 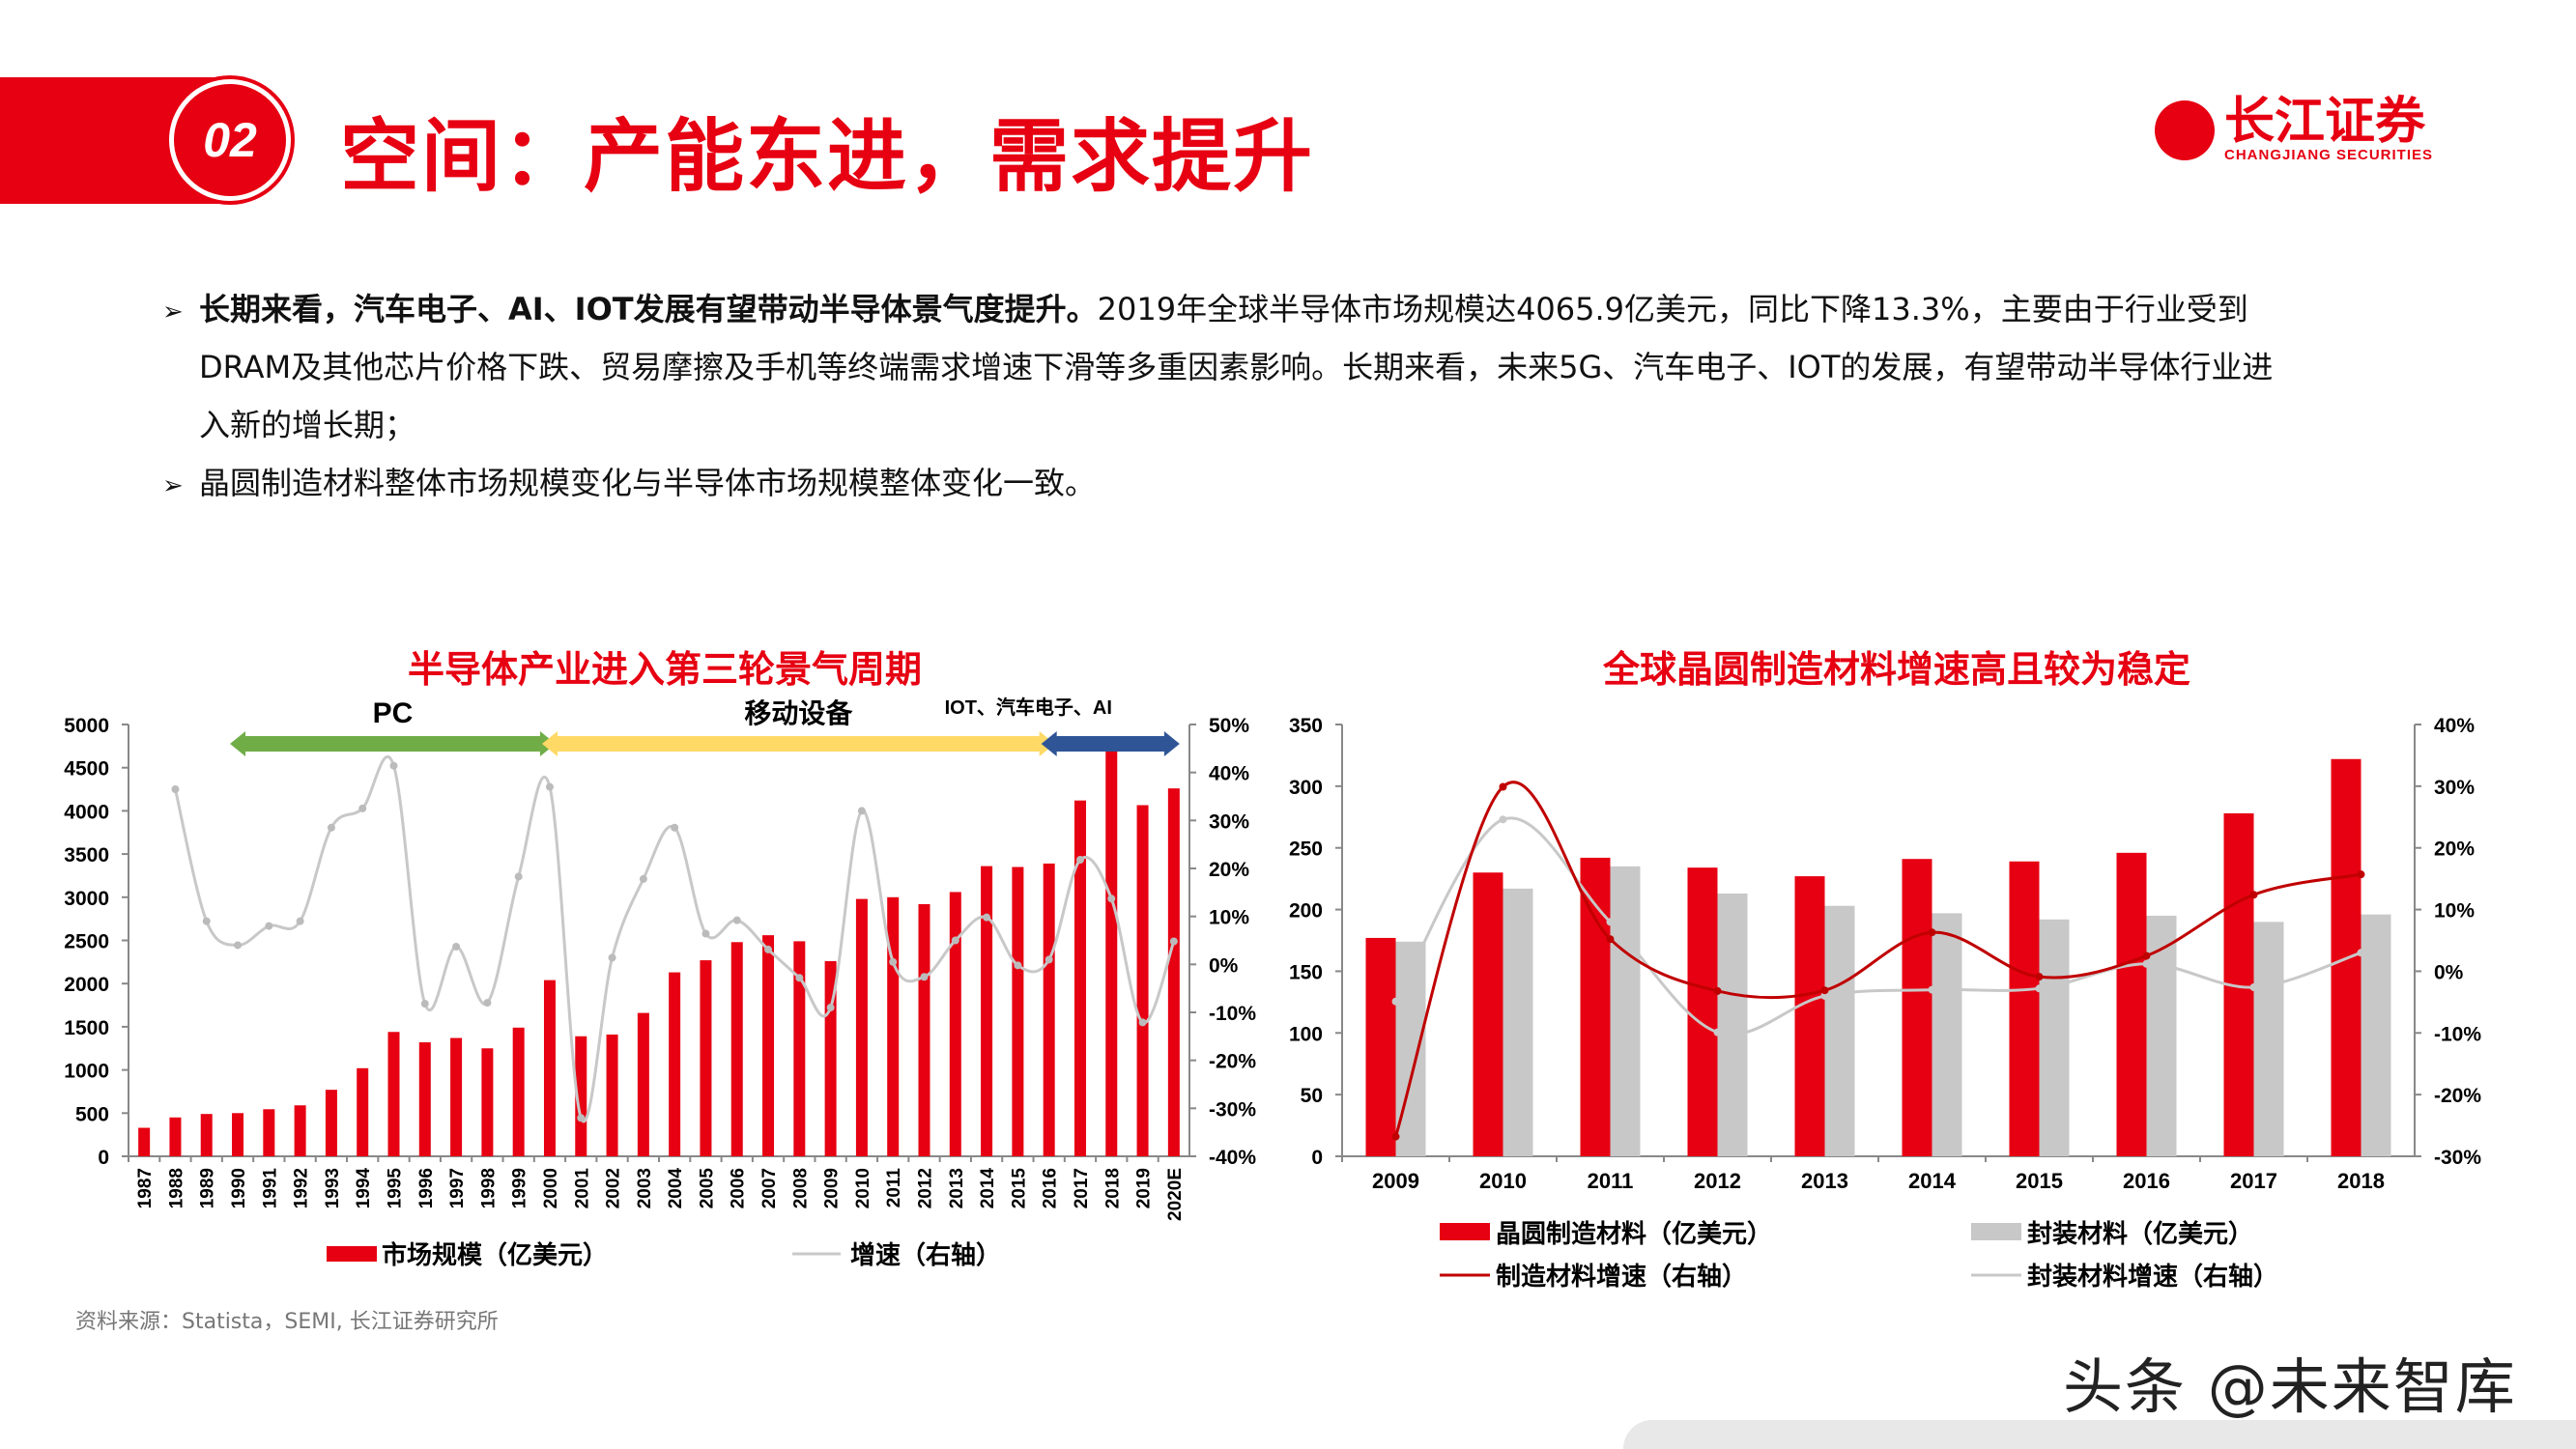 I want to click on x-tick-label: 2013, so click(x=1825, y=1181).